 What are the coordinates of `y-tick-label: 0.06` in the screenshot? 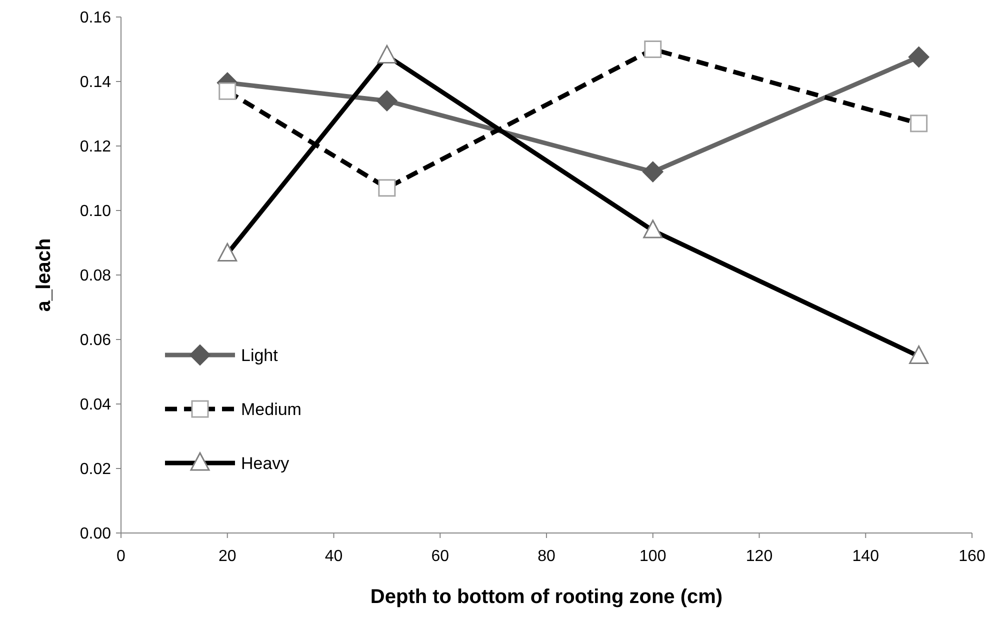 It's located at (96, 341).